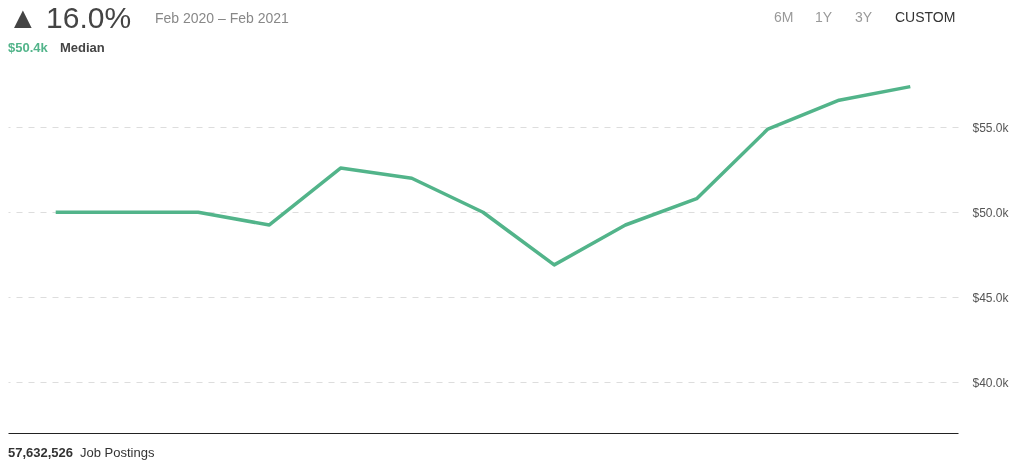 This screenshot has width=1024, height=462. I want to click on chart-title: ▲ 16.0%, so click(70, 17).